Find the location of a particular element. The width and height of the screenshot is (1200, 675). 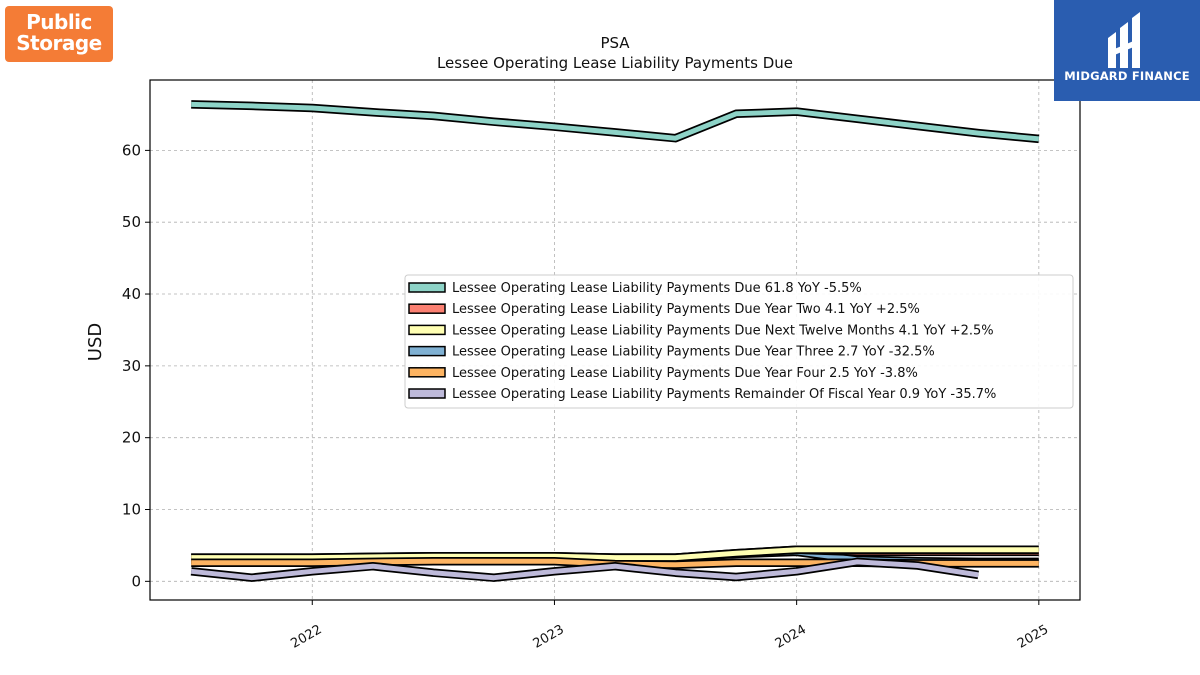

y-tick-label: 50 is located at coordinates (131, 222).